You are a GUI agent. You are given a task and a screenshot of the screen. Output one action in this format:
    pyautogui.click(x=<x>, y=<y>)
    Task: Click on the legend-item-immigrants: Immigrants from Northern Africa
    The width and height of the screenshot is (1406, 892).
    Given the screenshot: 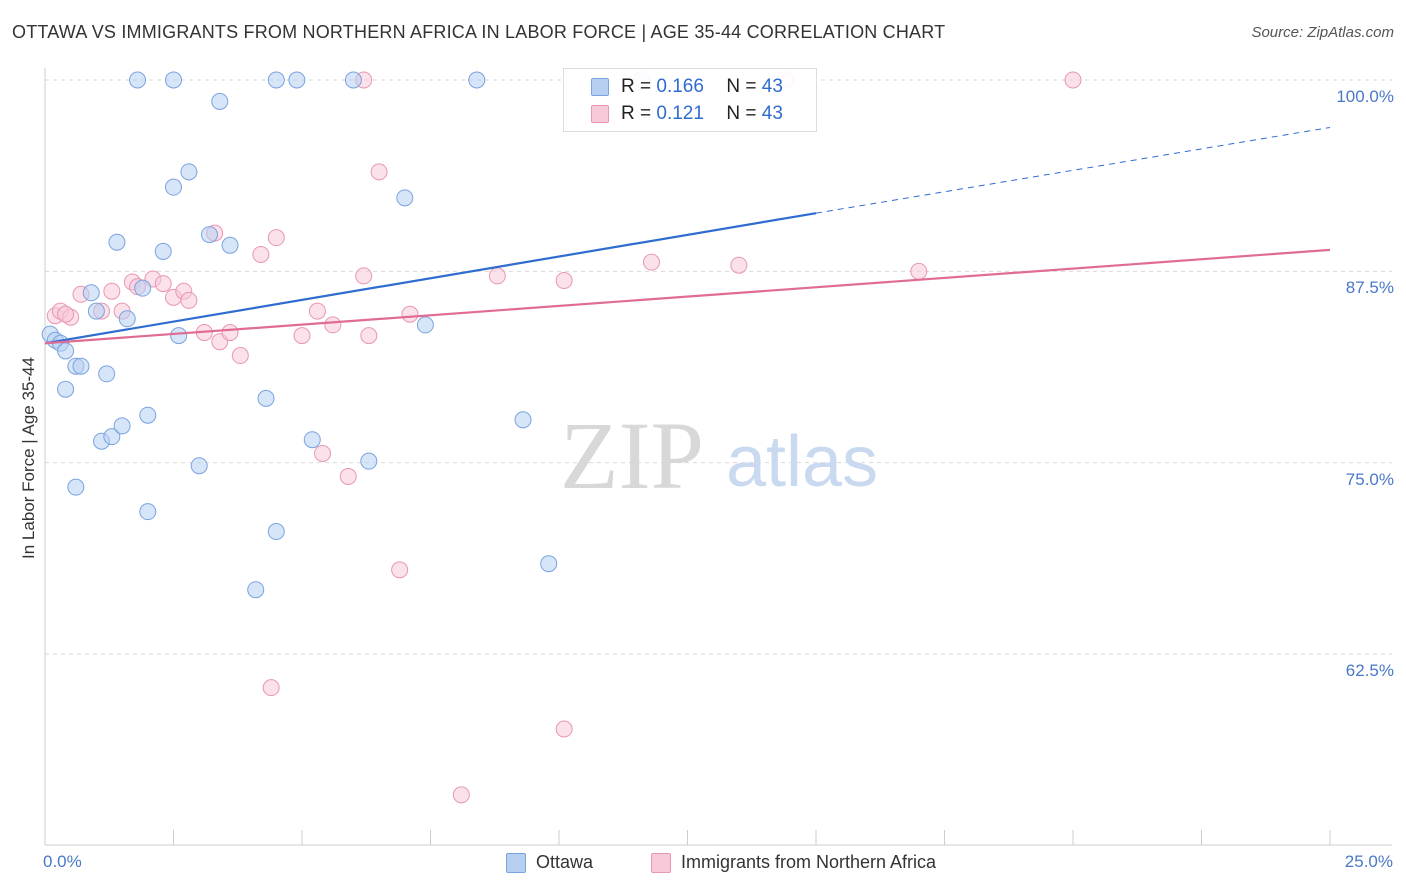 What is the action you would take?
    pyautogui.click(x=775, y=862)
    